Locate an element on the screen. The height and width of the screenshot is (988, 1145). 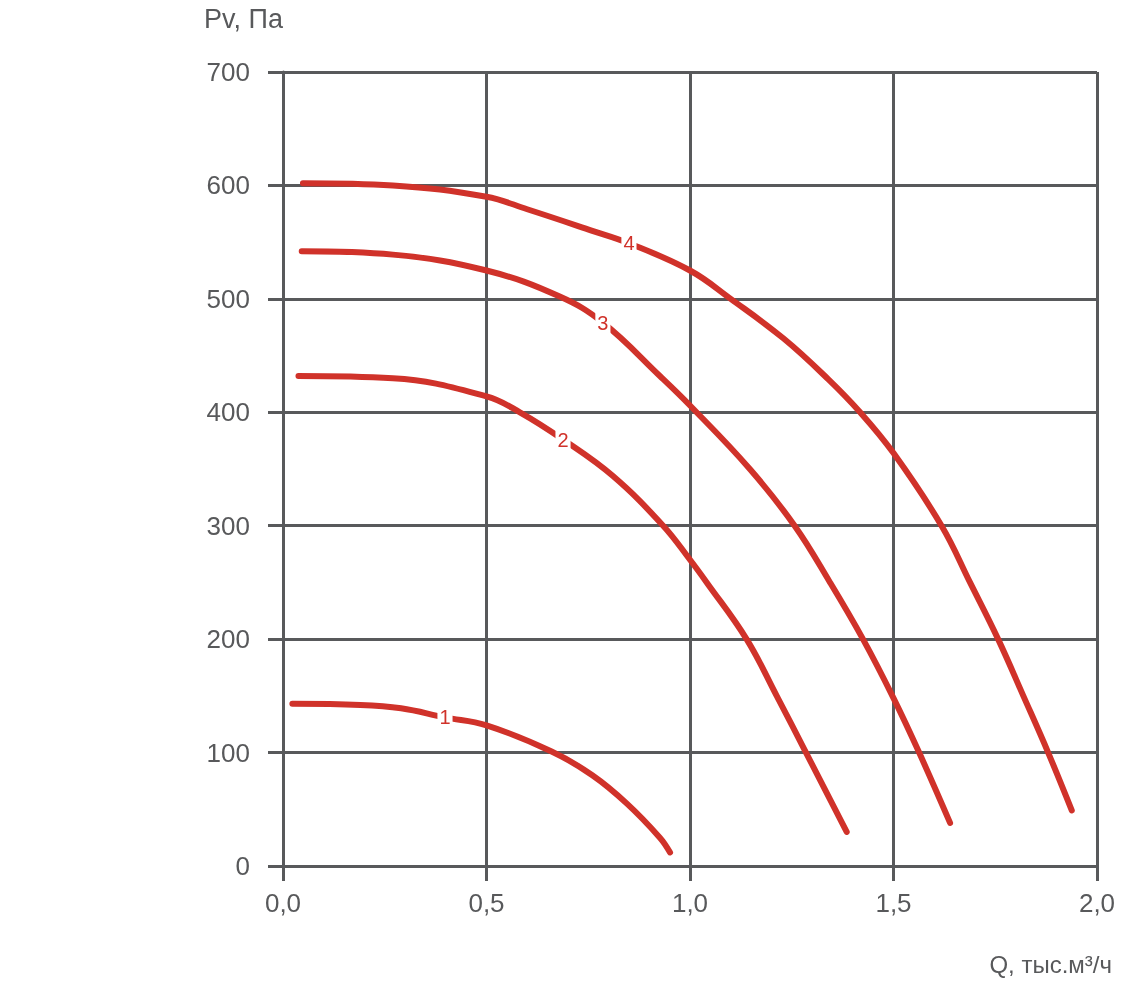
x-axis-title: Q, тыс.м³/ч is located at coordinates (1050, 964).